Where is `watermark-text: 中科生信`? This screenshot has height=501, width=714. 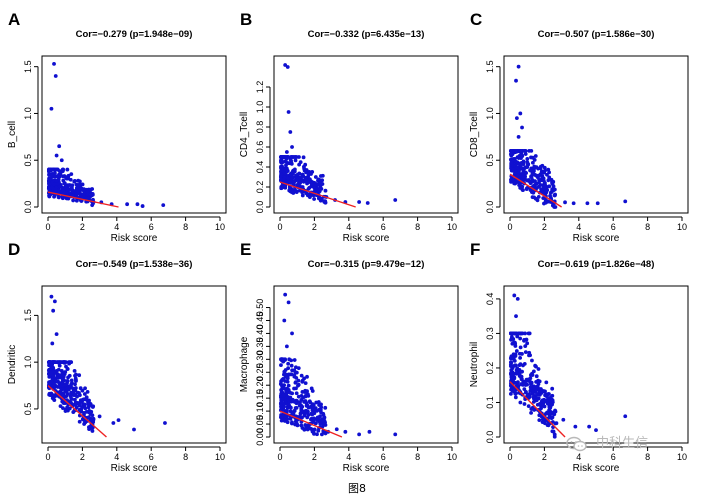
watermark-text: 中科生信 is located at coordinates (622, 443).